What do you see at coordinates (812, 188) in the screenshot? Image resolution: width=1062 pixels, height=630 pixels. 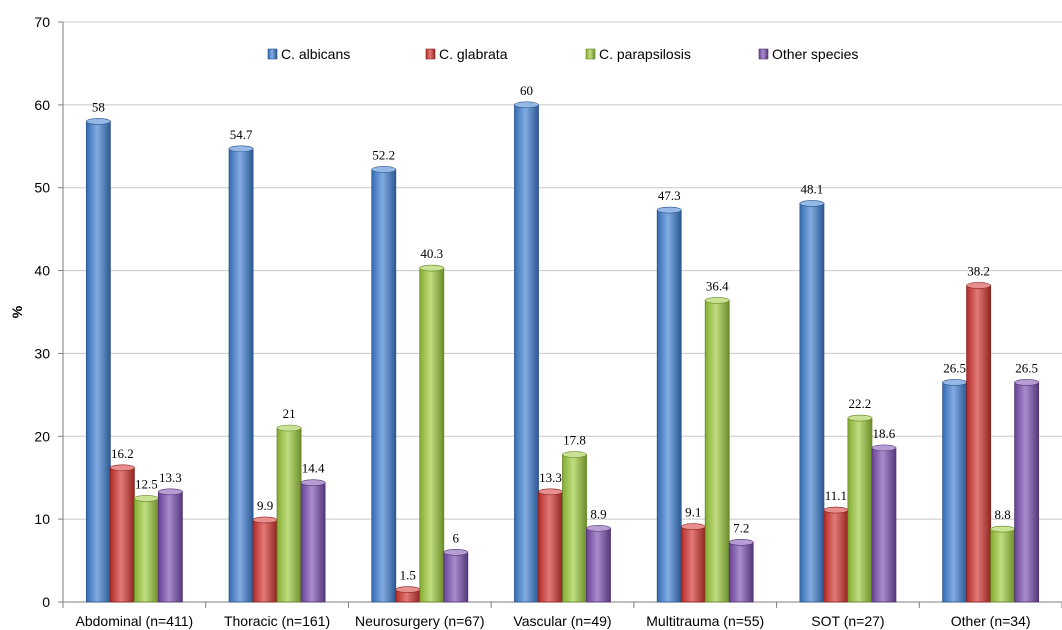 I see `data-label: 48.1` at bounding box center [812, 188].